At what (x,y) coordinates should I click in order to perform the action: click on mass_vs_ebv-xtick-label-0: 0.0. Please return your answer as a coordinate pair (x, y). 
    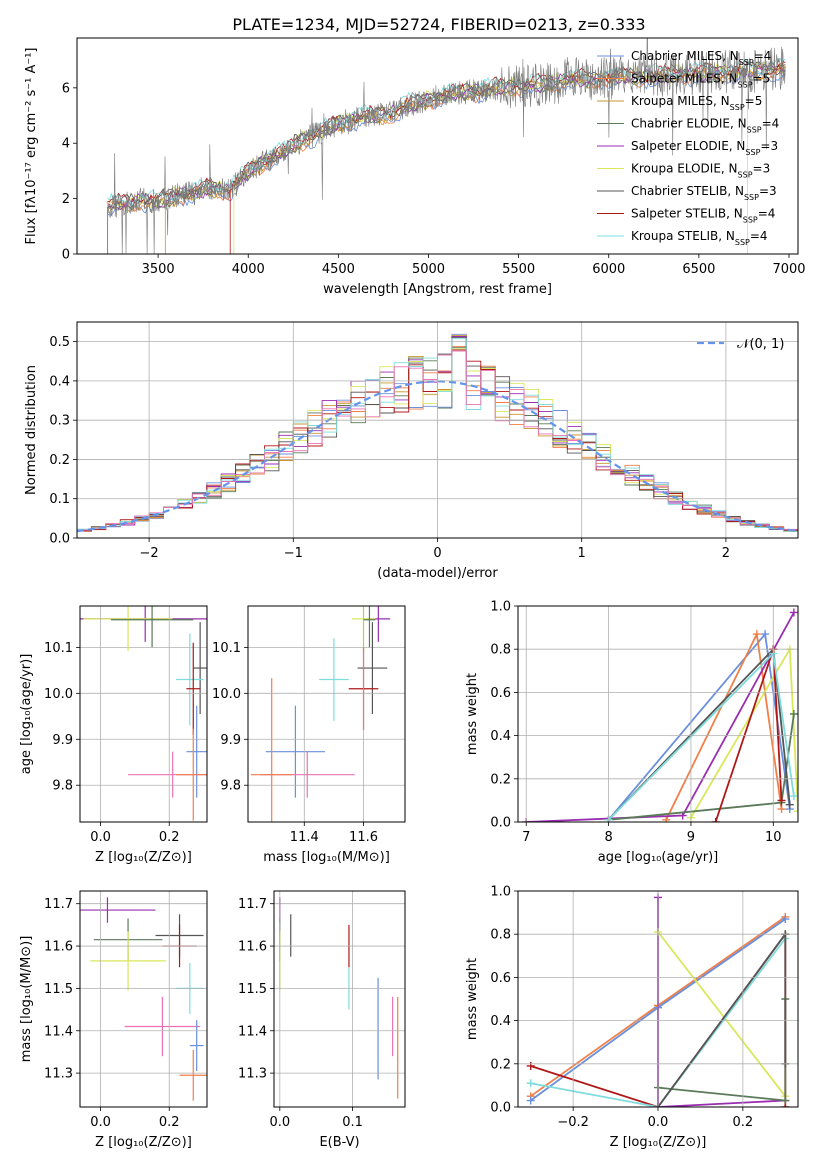
    Looking at the image, I should click on (279, 1122).